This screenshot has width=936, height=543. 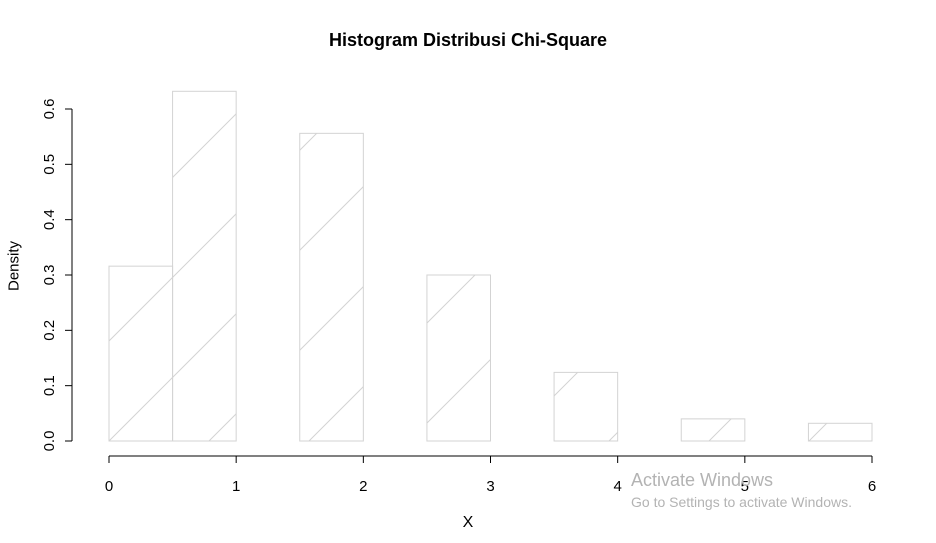 I want to click on y-tick-label: 0.3, so click(x=49, y=275).